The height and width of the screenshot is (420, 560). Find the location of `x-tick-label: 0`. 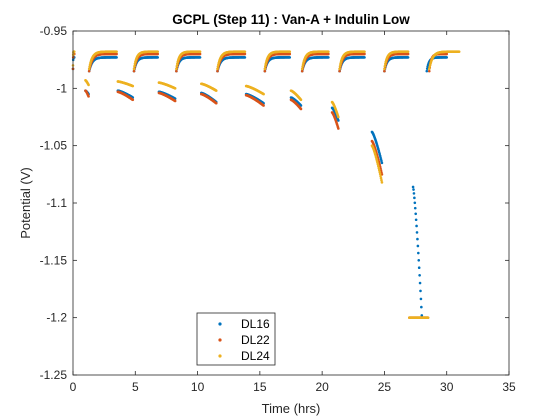

x-tick-label: 0 is located at coordinates (73, 387).